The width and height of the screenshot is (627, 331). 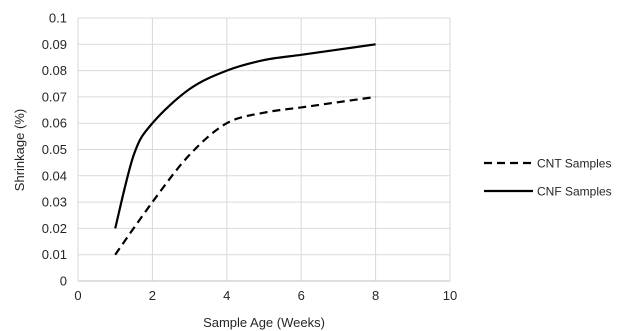 I want to click on y-tick-label: 0.06, so click(x=54, y=123).